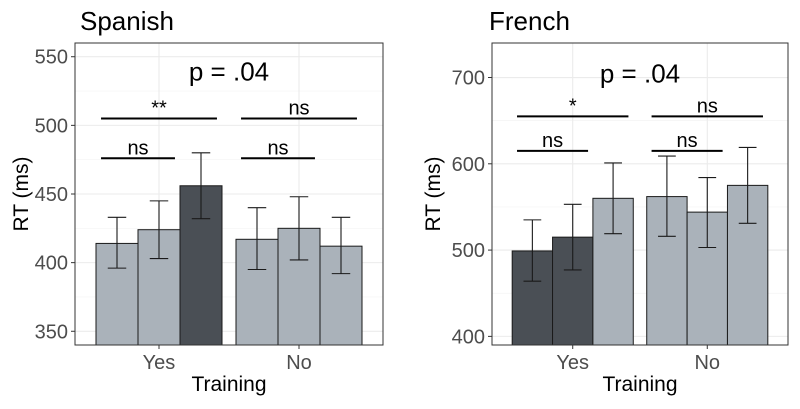 The width and height of the screenshot is (800, 409). Describe the element at coordinates (468, 337) in the screenshot. I see `panel-2-y-tick-label: 400` at that location.